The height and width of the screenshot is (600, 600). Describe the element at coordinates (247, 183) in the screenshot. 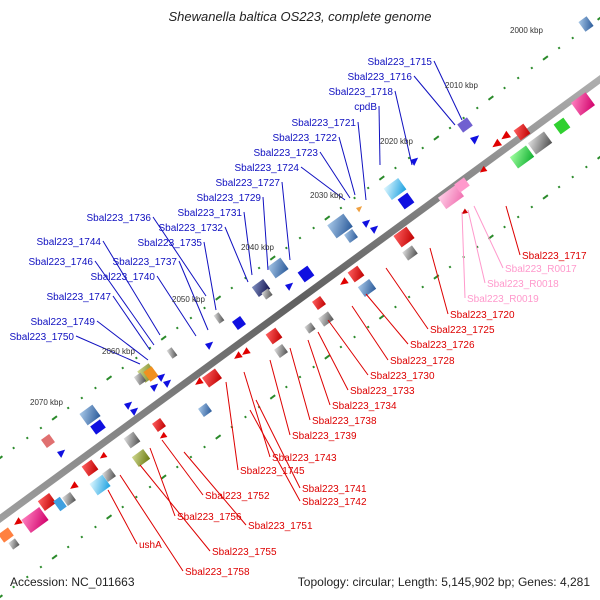

I see `forward-gene-label: Sbal223_1727` at that location.